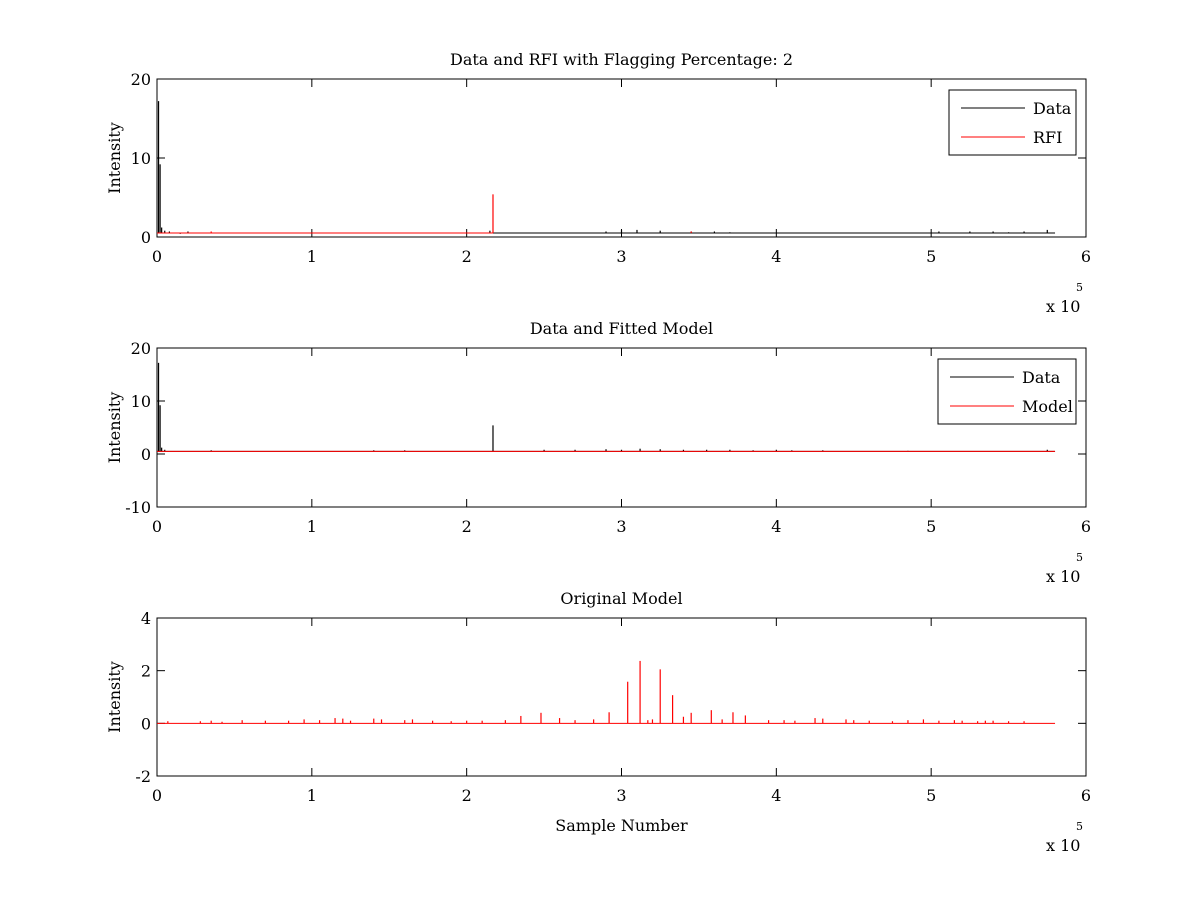  Describe the element at coordinates (621, 598) in the screenshot. I see `chart-title: Original Model` at that location.